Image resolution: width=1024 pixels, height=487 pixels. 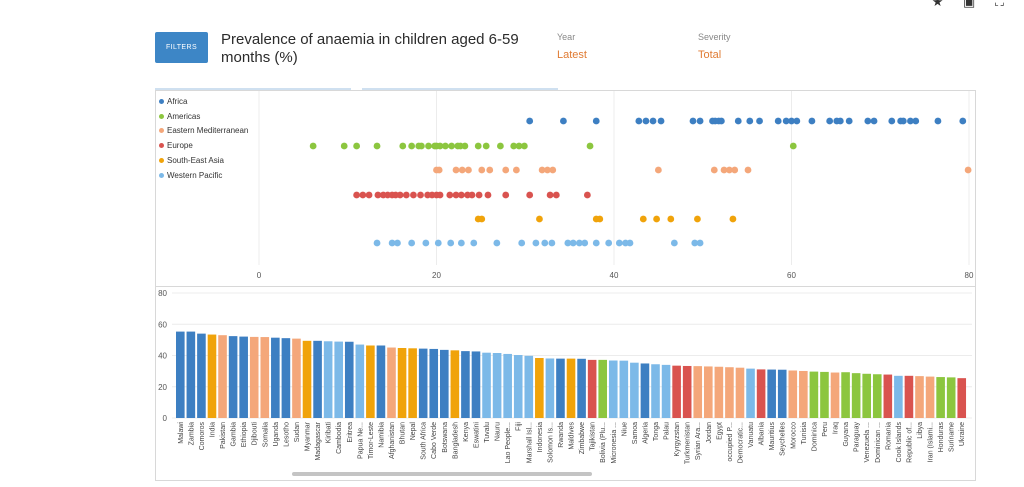 I want to click on legend-item-africa: Africa, so click(x=203, y=101).